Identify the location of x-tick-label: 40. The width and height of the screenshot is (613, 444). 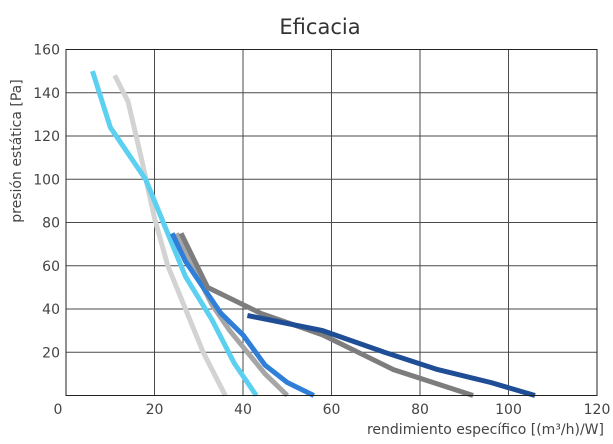
(243, 410).